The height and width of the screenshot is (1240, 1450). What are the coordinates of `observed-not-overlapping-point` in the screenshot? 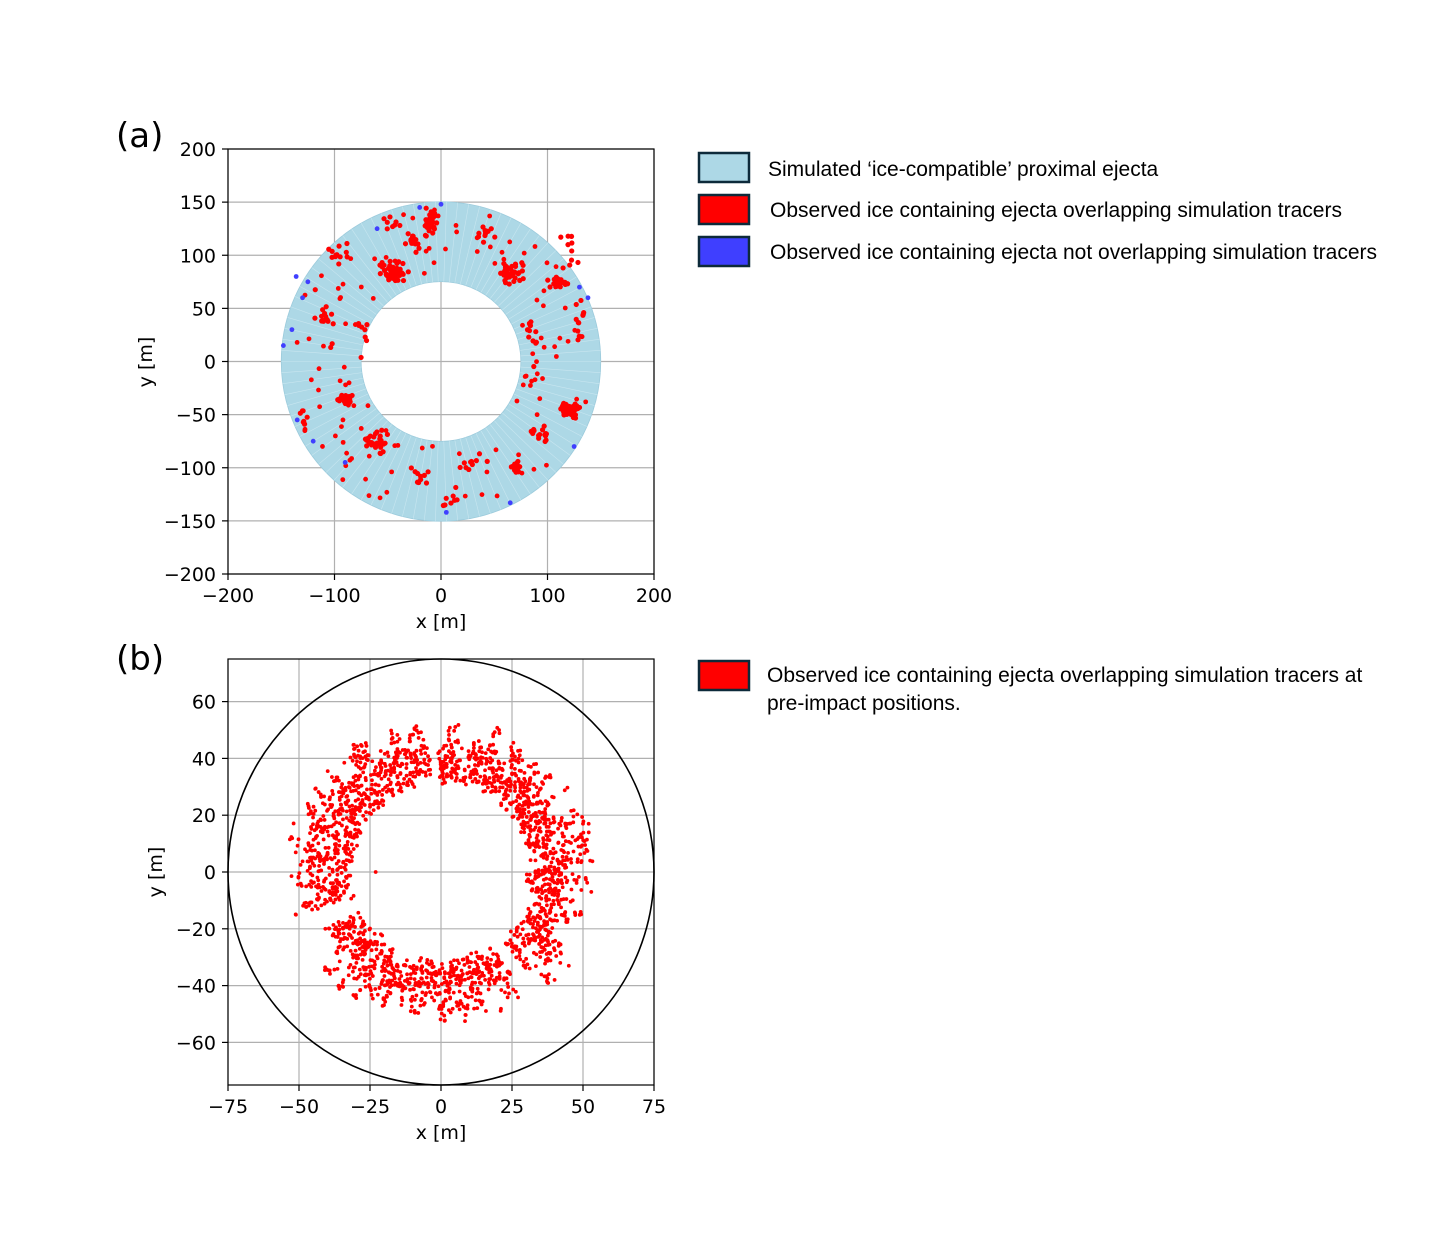 It's located at (345, 462).